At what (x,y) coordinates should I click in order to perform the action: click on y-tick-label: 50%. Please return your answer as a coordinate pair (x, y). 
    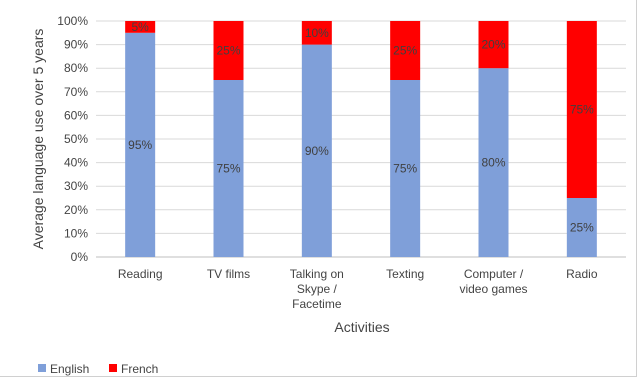
    Looking at the image, I should click on (76, 139).